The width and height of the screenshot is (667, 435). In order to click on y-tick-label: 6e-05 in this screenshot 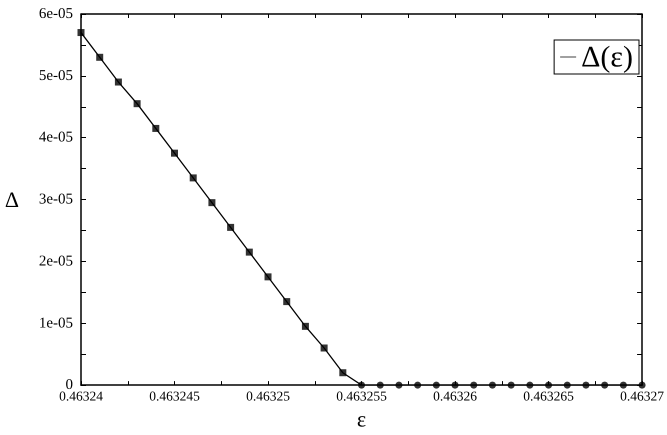, I will do `click(55, 14)`.